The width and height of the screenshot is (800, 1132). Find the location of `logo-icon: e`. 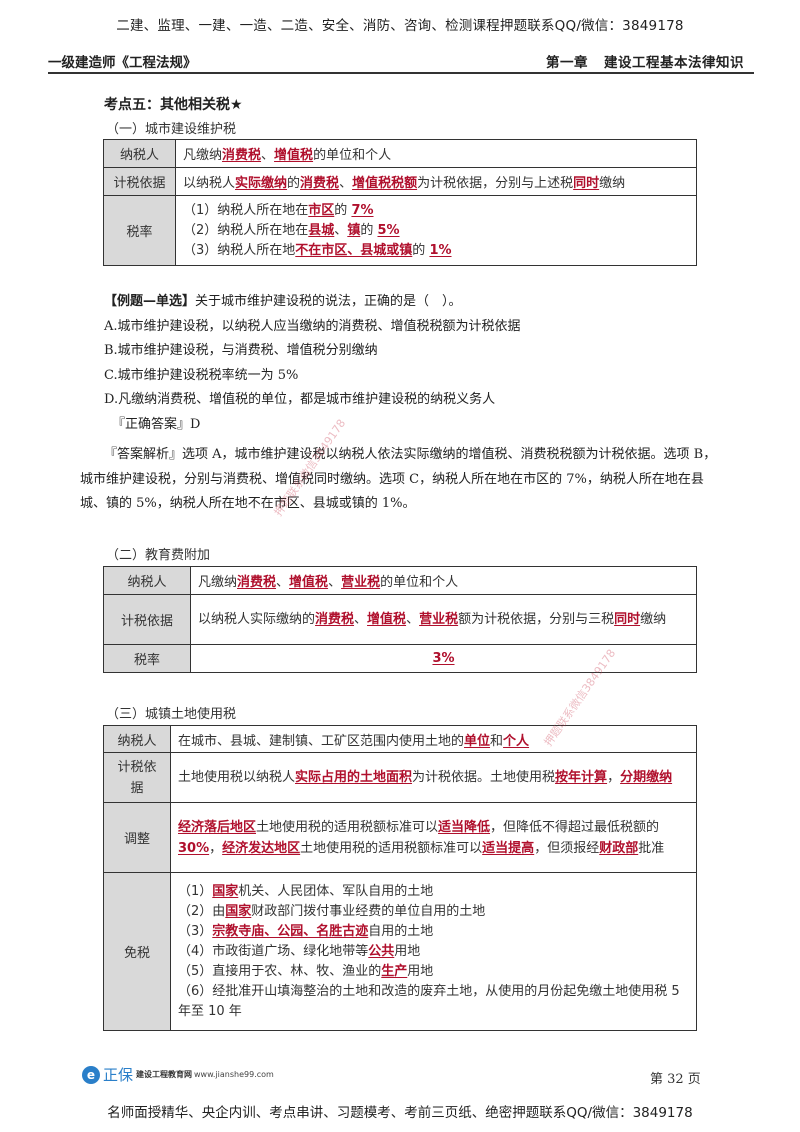

logo-icon: e is located at coordinates (91, 1074).